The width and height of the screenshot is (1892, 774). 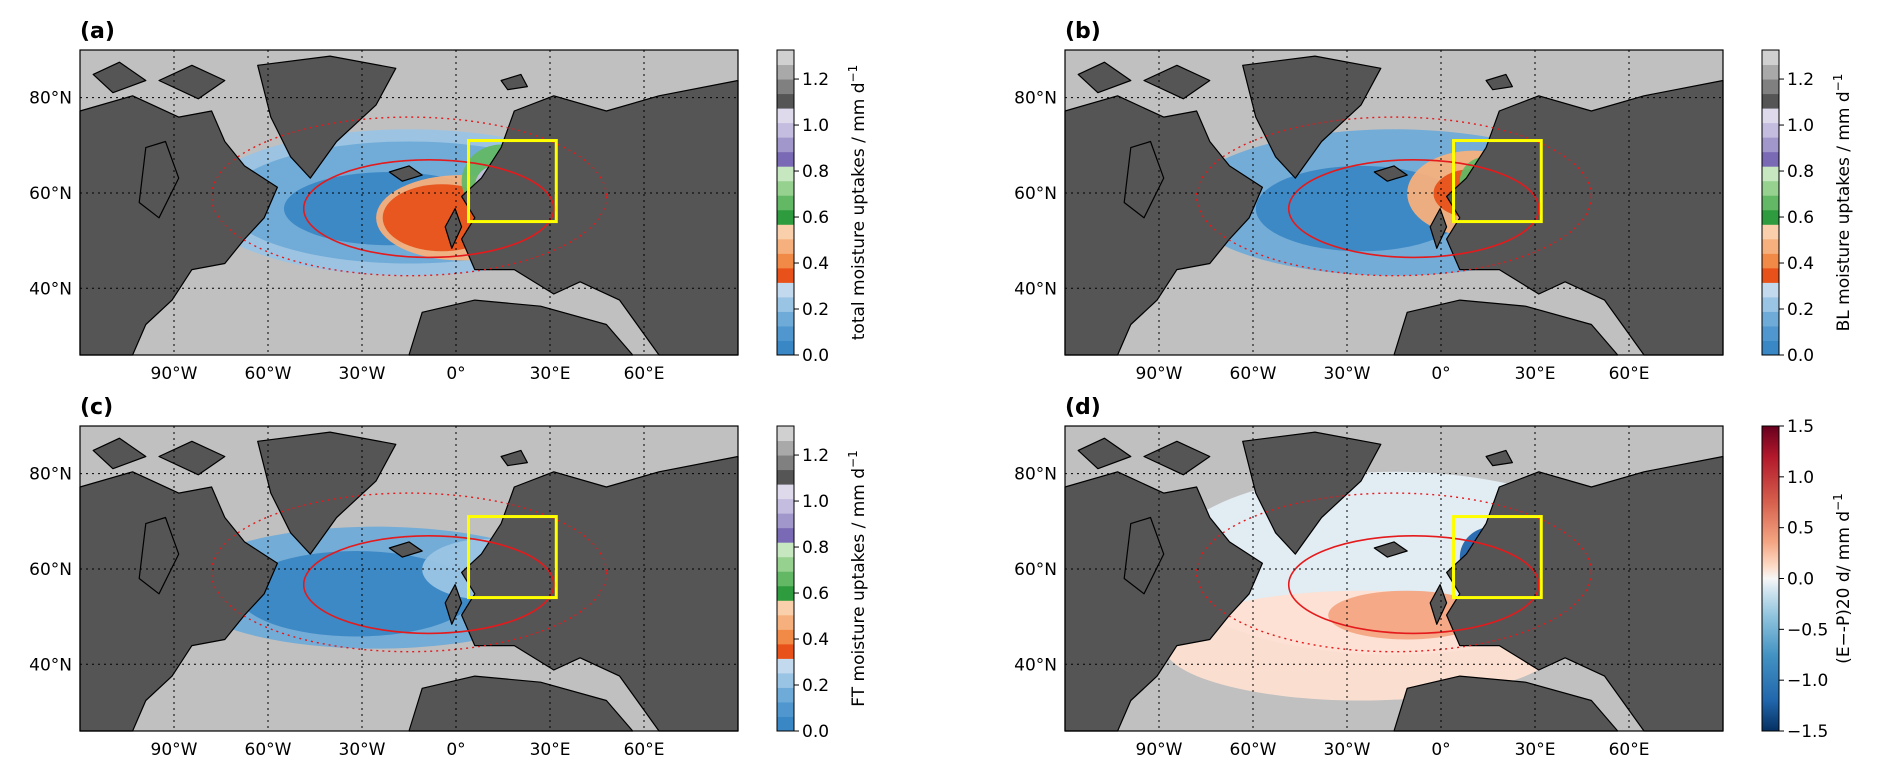 I want to click on panel-label: (a), so click(x=97, y=31).